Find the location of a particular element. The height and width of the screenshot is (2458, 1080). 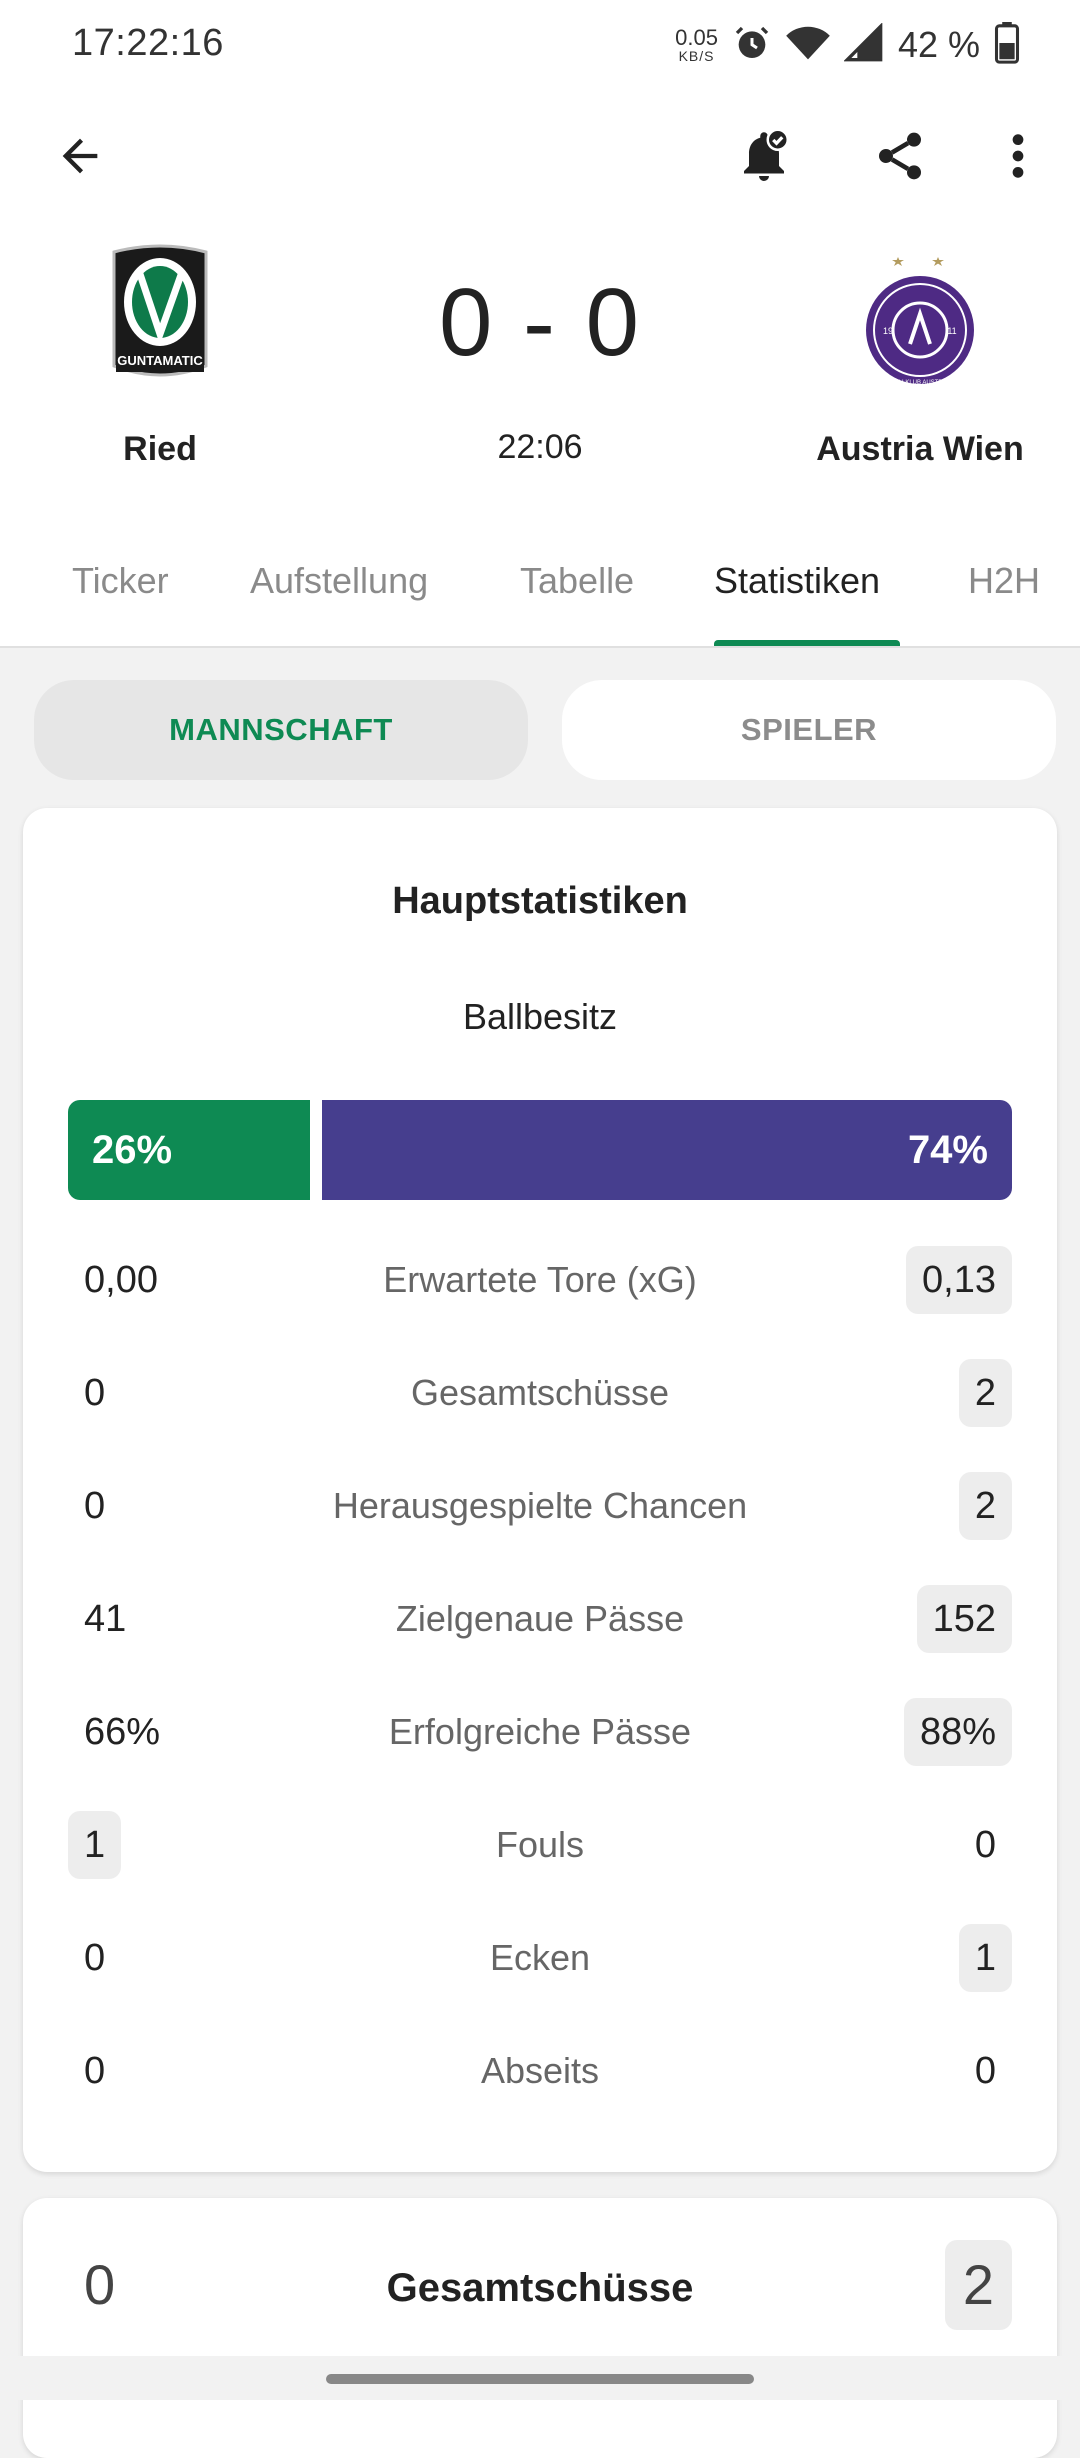

stat-row: Abseits 0 0 is located at coordinates (540, 2071).